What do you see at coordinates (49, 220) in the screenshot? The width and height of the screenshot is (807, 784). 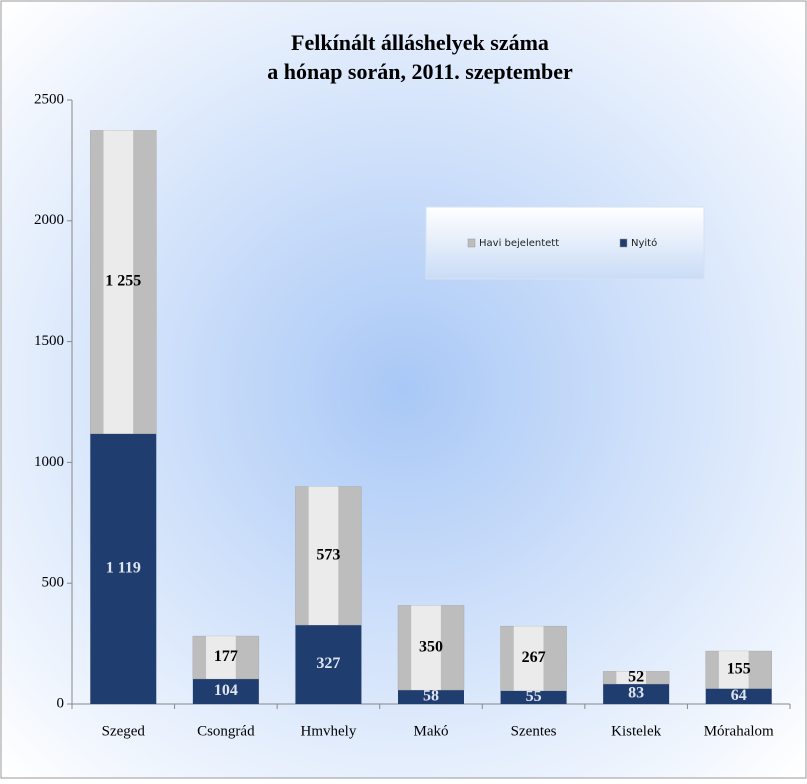 I see `y-tick-label: 2000` at bounding box center [49, 220].